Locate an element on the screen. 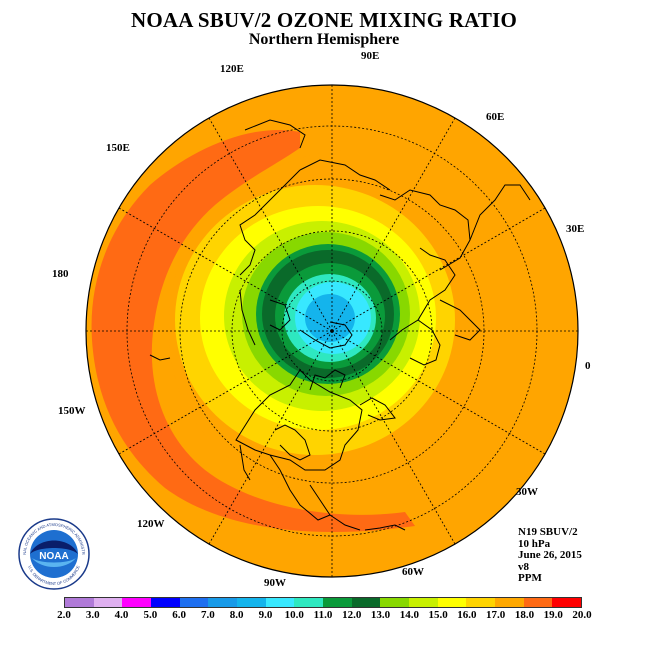  colorbar-tick-label: 20.0 is located at coordinates (582, 615).